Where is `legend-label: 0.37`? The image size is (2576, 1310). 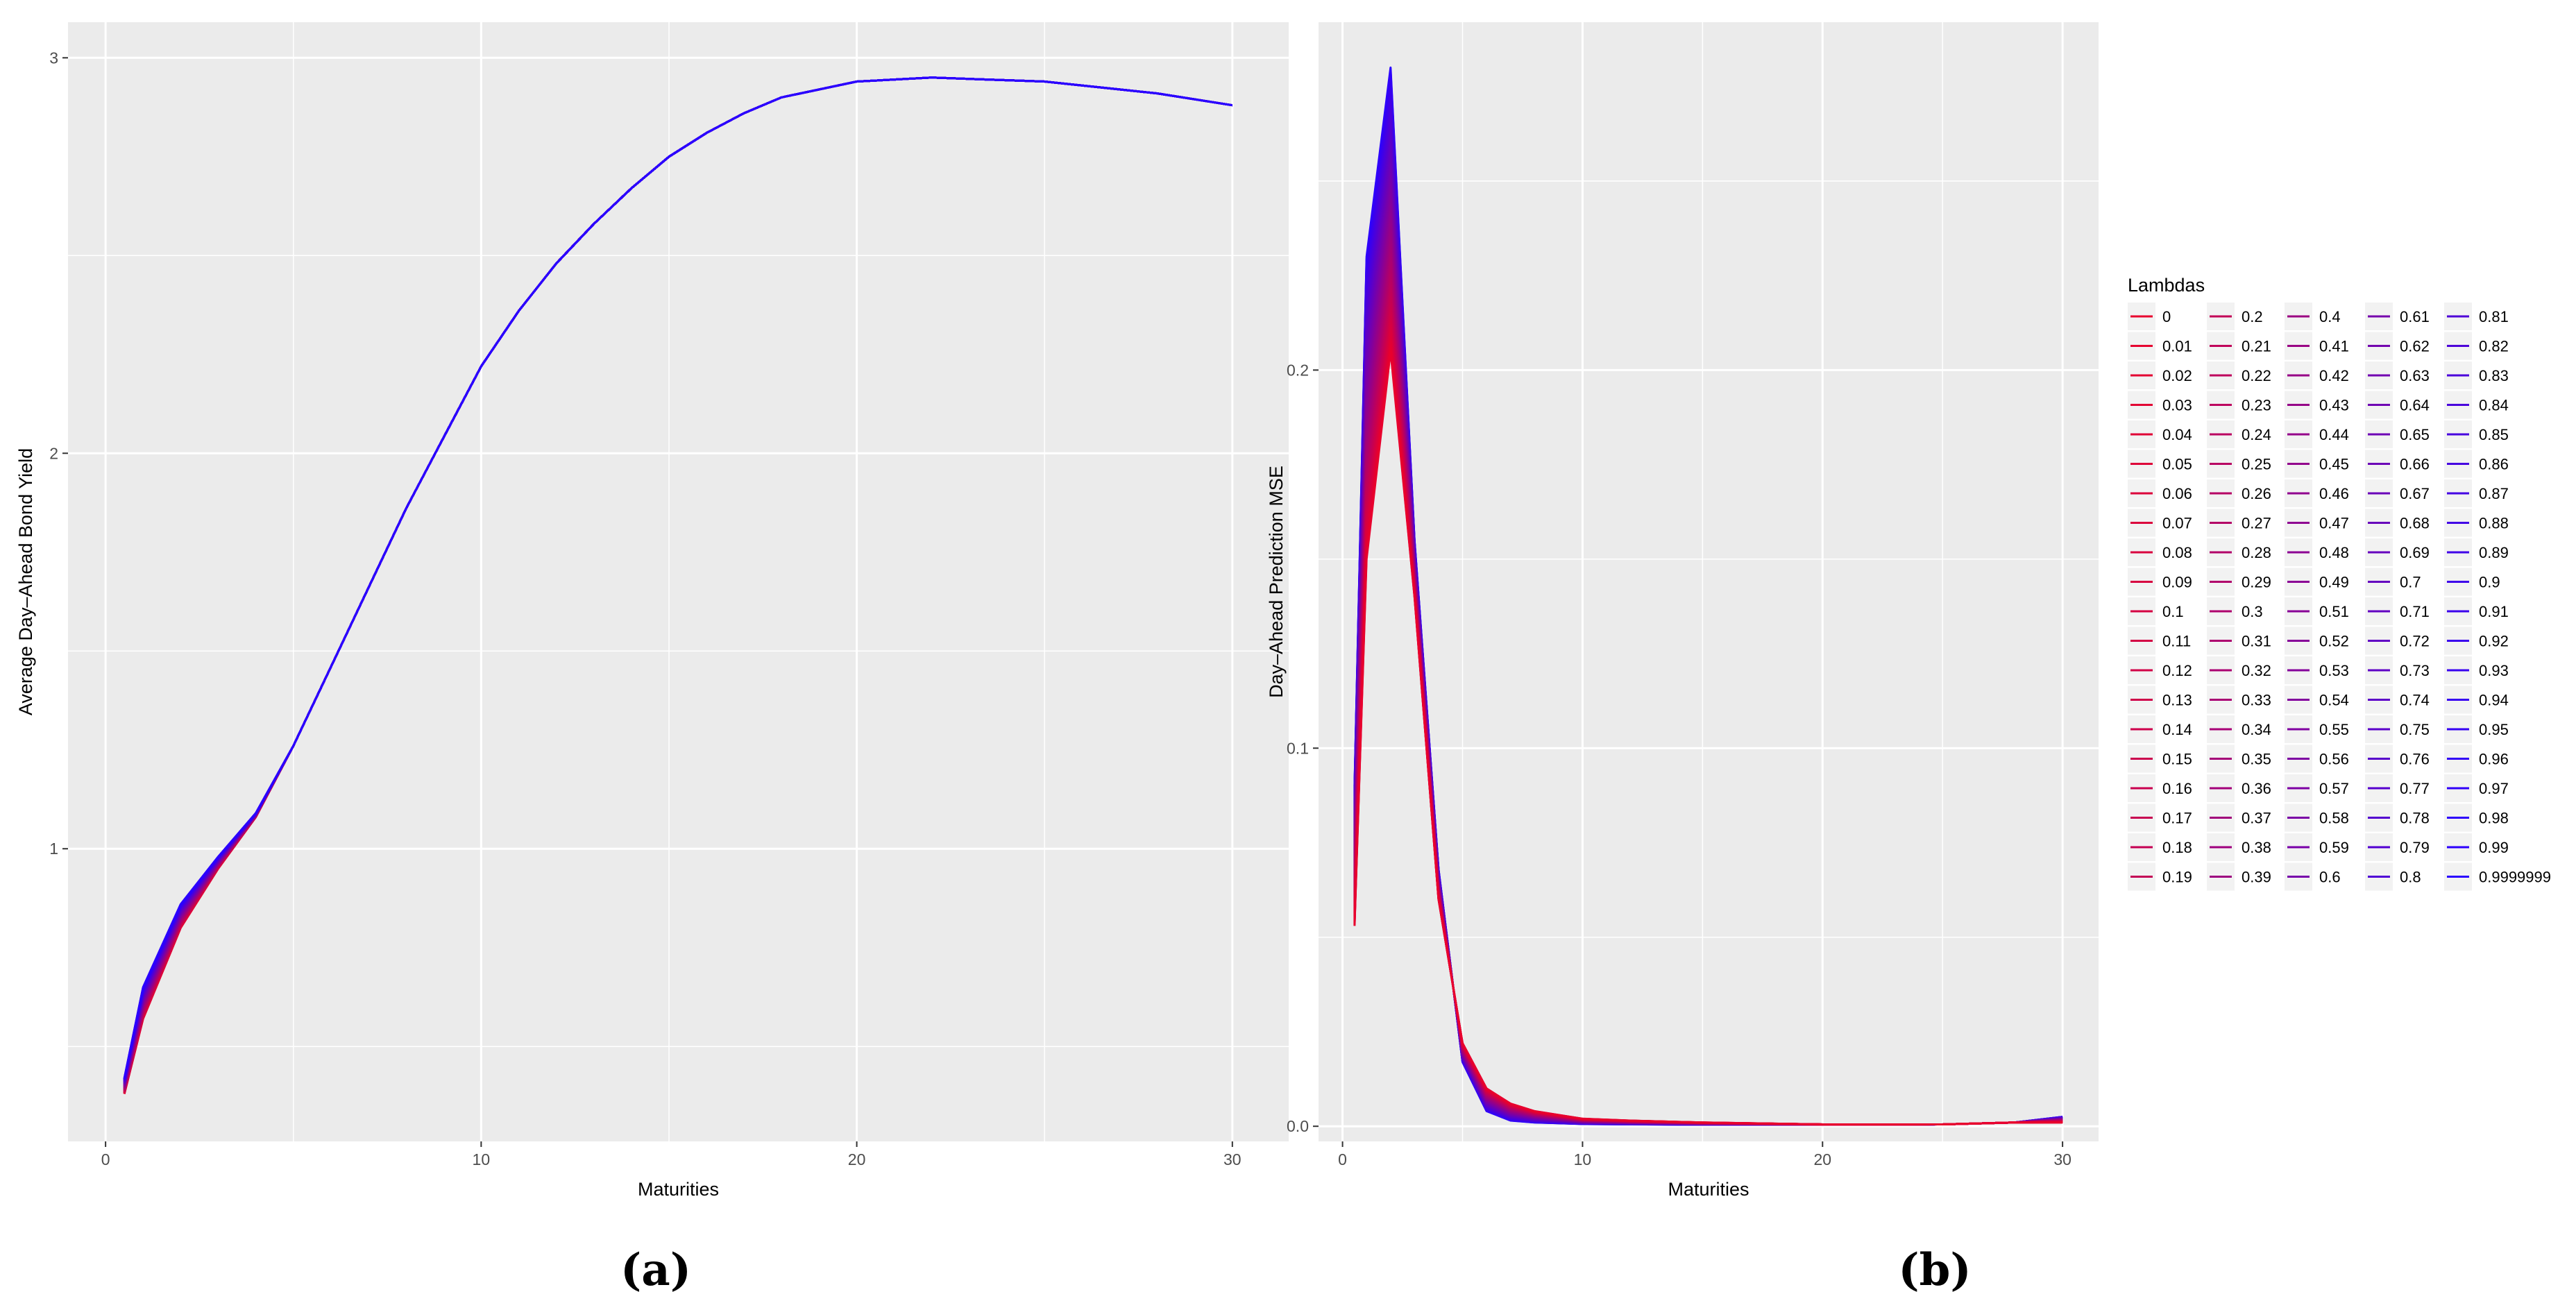
legend-label: 0.37 is located at coordinates (2257, 818).